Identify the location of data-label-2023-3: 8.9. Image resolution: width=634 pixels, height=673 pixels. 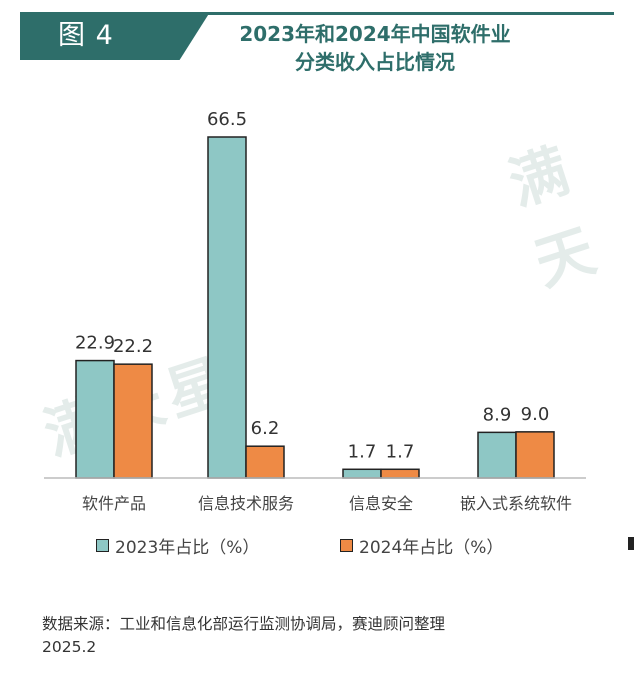
(497, 414).